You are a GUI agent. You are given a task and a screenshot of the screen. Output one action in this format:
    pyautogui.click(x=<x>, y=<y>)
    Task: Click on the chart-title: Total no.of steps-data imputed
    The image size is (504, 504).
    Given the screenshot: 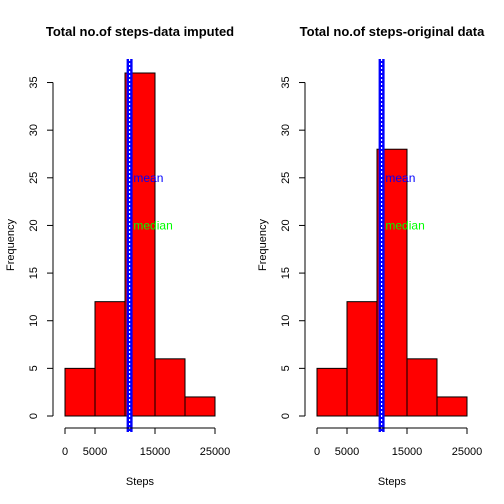 What is the action you would take?
    pyautogui.click(x=140, y=31)
    